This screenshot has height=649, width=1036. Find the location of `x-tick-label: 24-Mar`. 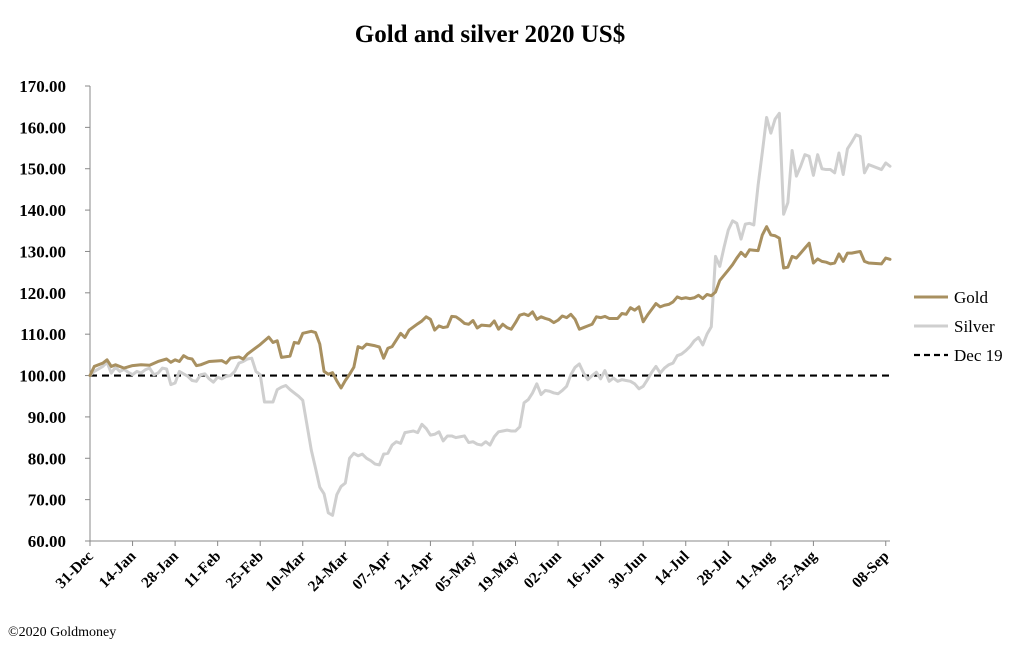

x-tick-label: 24-Mar is located at coordinates (328, 571).